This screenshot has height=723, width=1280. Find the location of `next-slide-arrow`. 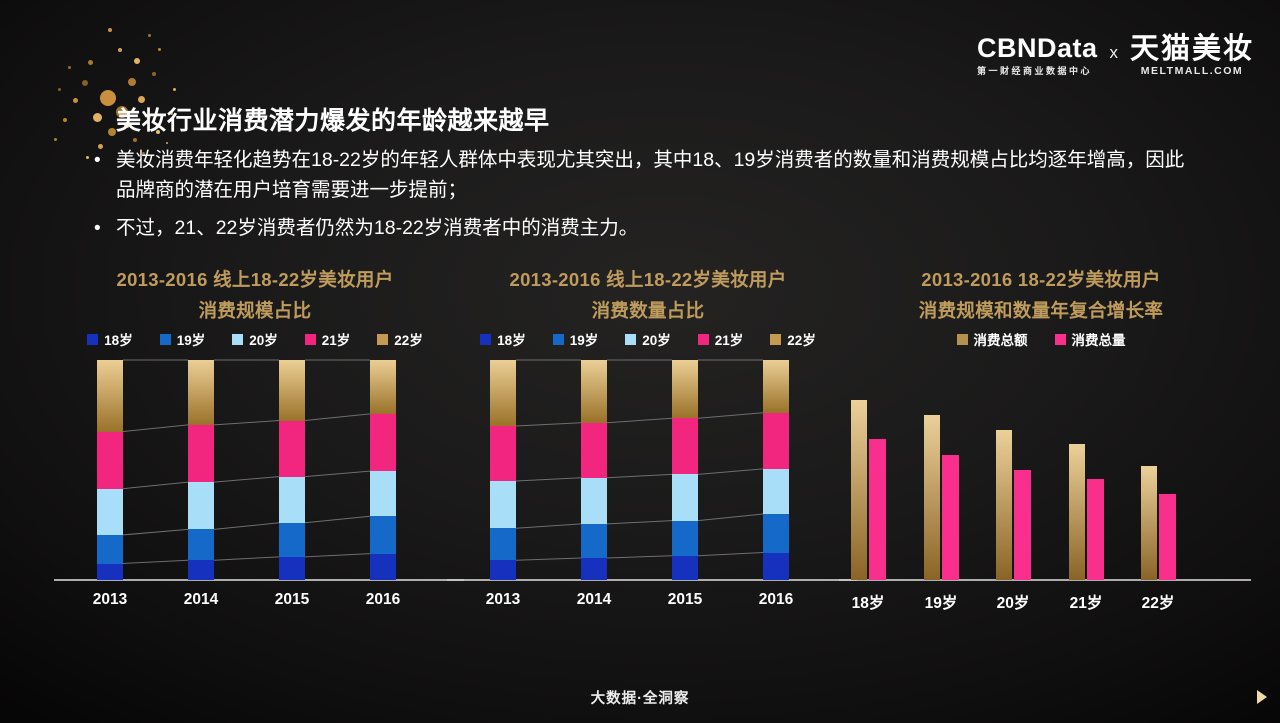

next-slide-arrow is located at coordinates (1262, 697).